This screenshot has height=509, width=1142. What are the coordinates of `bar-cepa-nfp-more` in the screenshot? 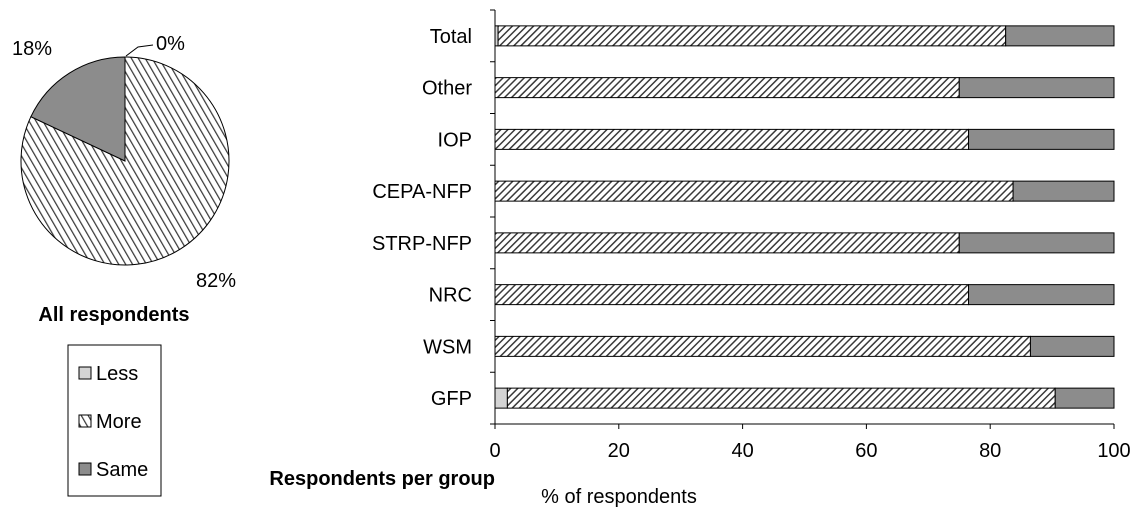 It's located at (754, 191).